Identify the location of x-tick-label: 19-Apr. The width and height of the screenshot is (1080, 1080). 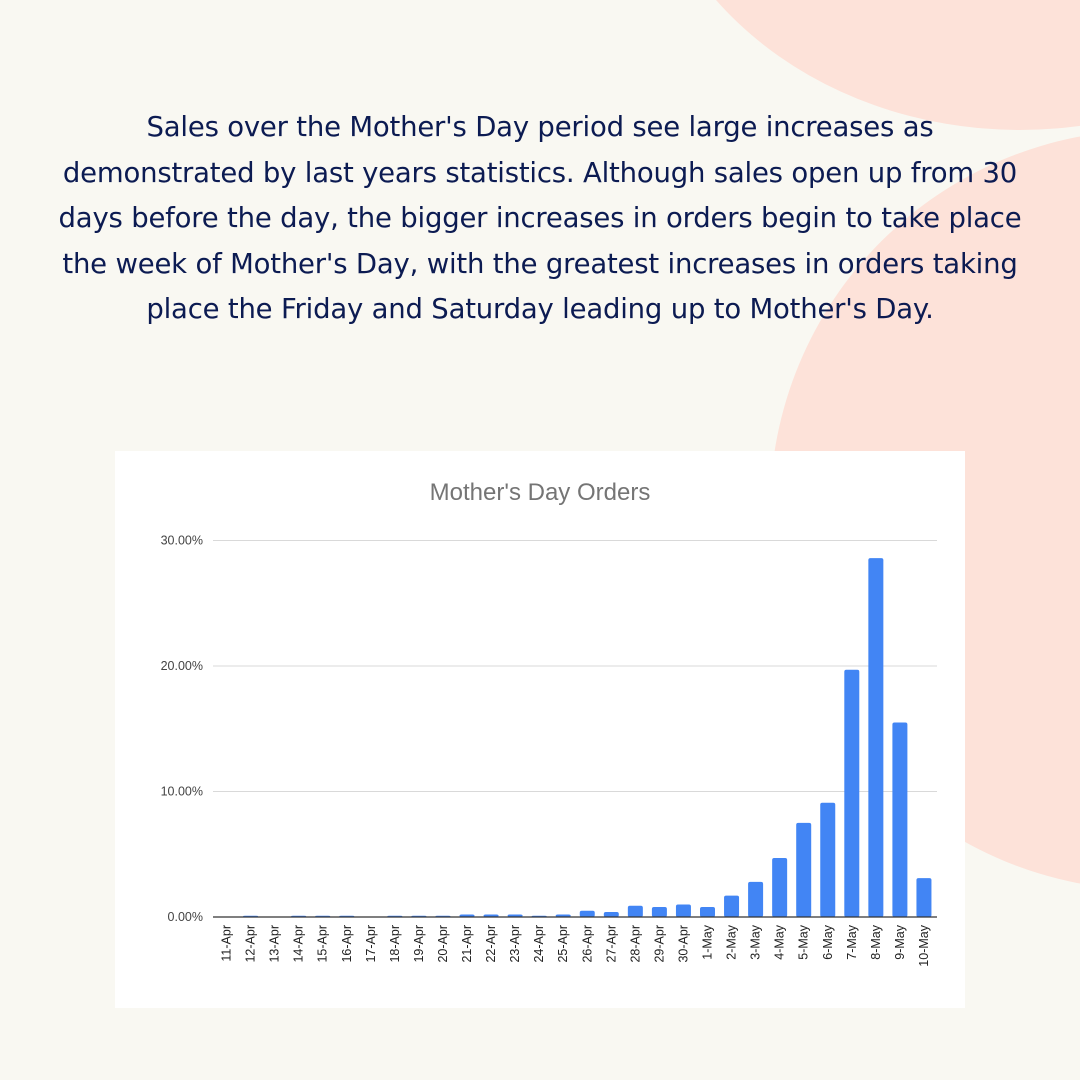
(419, 944).